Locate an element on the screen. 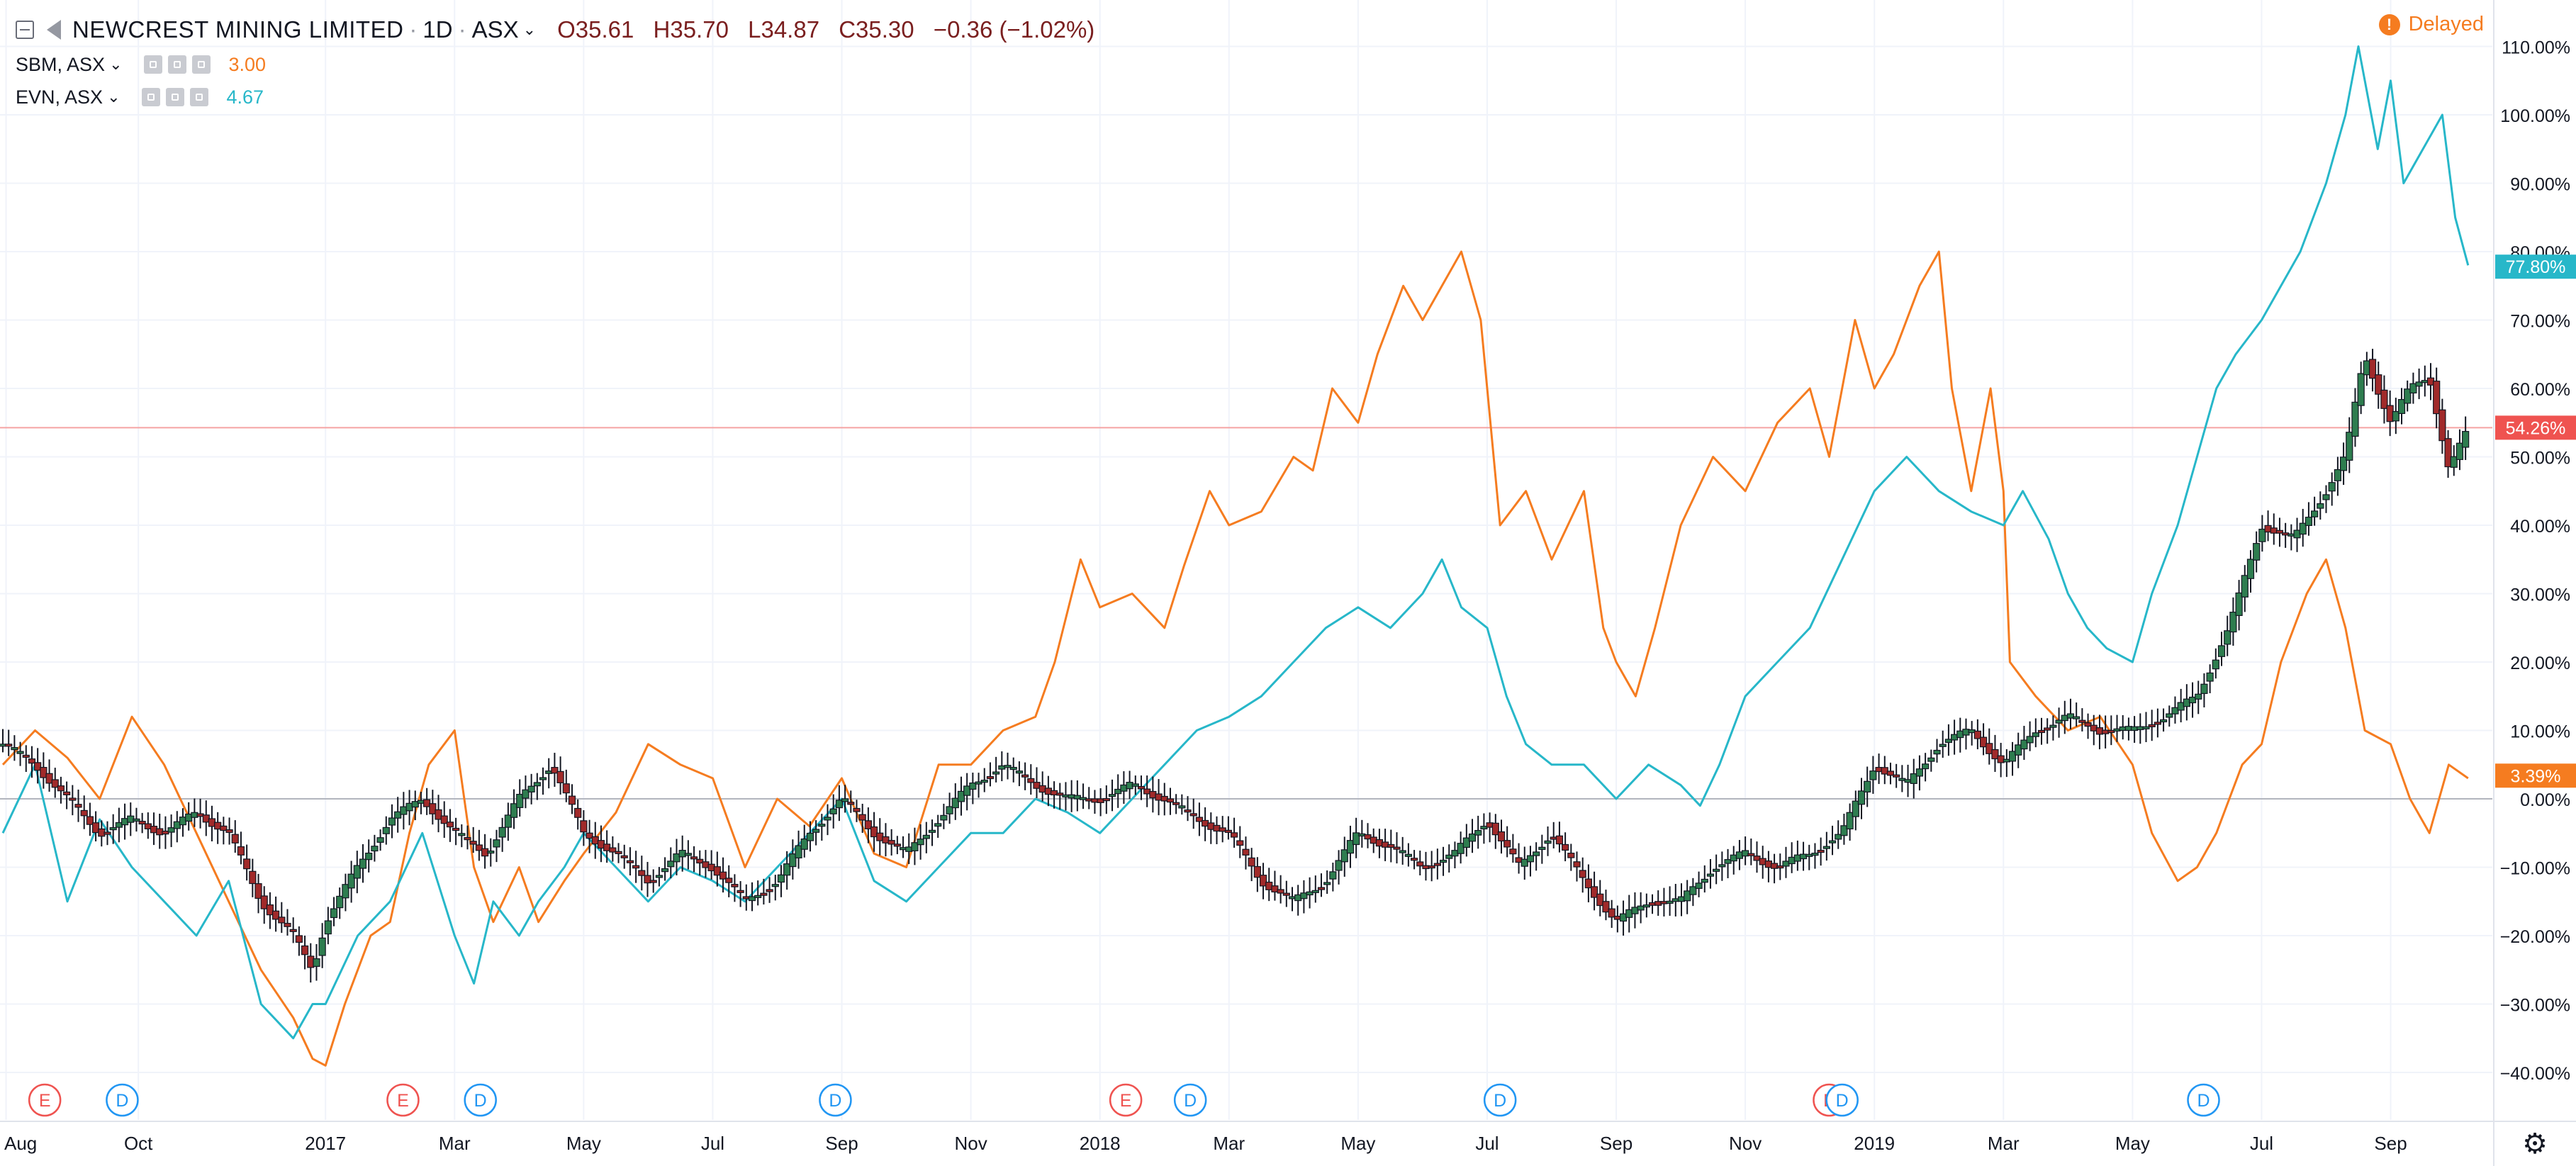 This screenshot has width=2576, height=1166. chevron-down-icon: ⌄ is located at coordinates (116, 64).